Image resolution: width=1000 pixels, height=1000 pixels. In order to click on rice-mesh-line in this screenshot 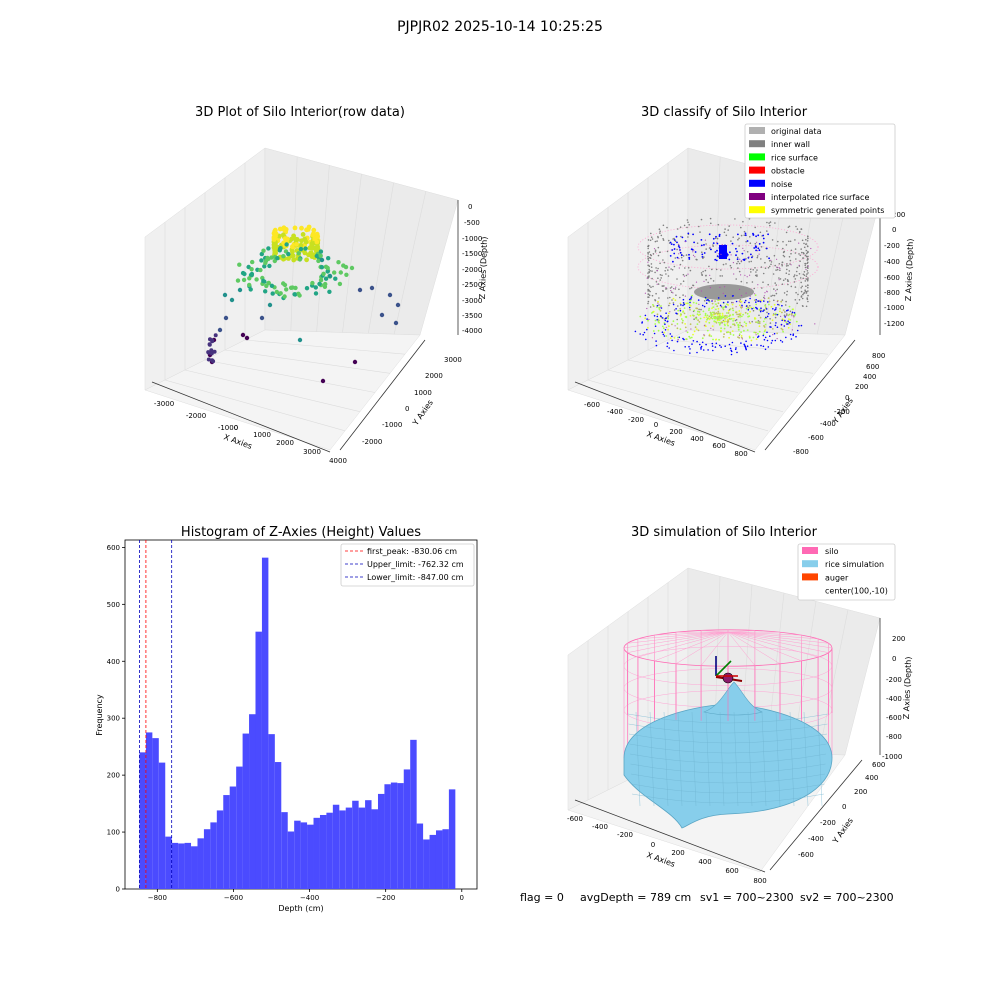, I will do `click(728, 788)`.